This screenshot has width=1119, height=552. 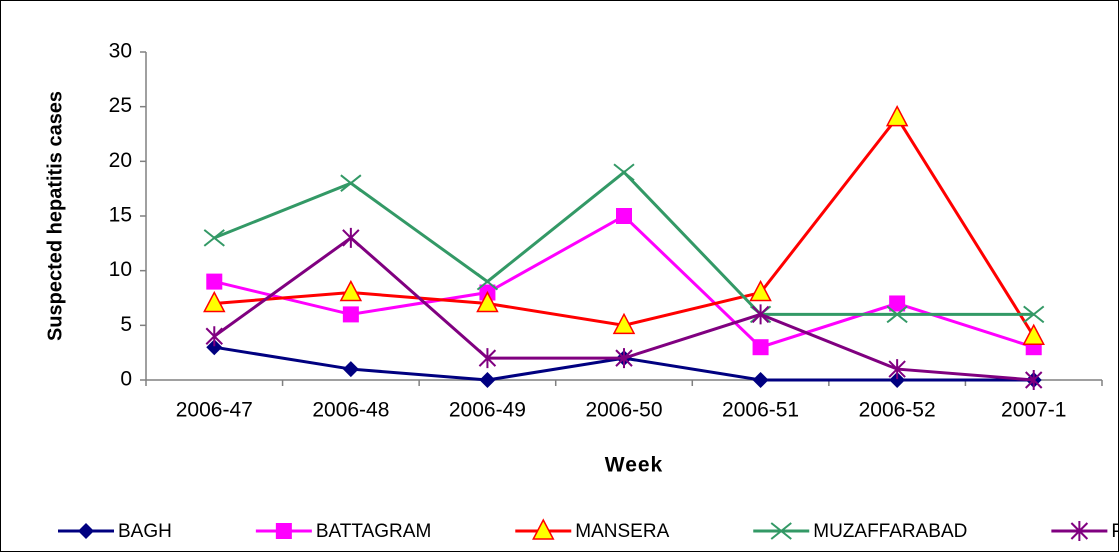 I want to click on y-tick-label: 15, so click(x=120, y=215).